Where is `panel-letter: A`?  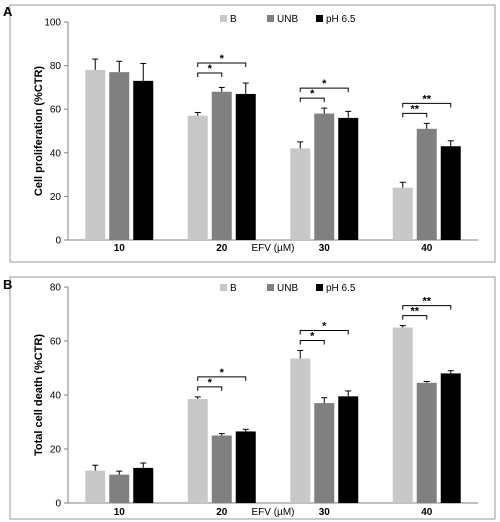 panel-letter: A is located at coordinates (8, 11).